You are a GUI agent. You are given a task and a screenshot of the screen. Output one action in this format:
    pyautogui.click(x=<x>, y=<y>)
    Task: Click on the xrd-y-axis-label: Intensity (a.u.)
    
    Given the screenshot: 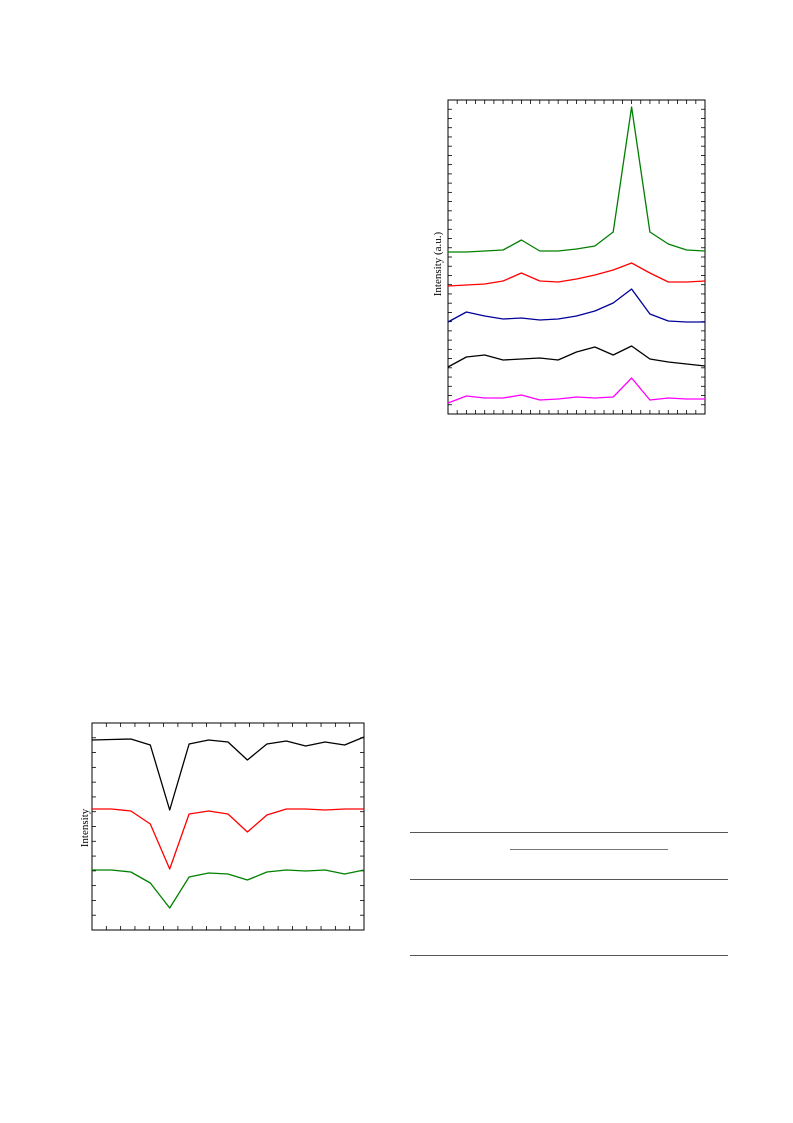 What is the action you would take?
    pyautogui.click(x=438, y=264)
    